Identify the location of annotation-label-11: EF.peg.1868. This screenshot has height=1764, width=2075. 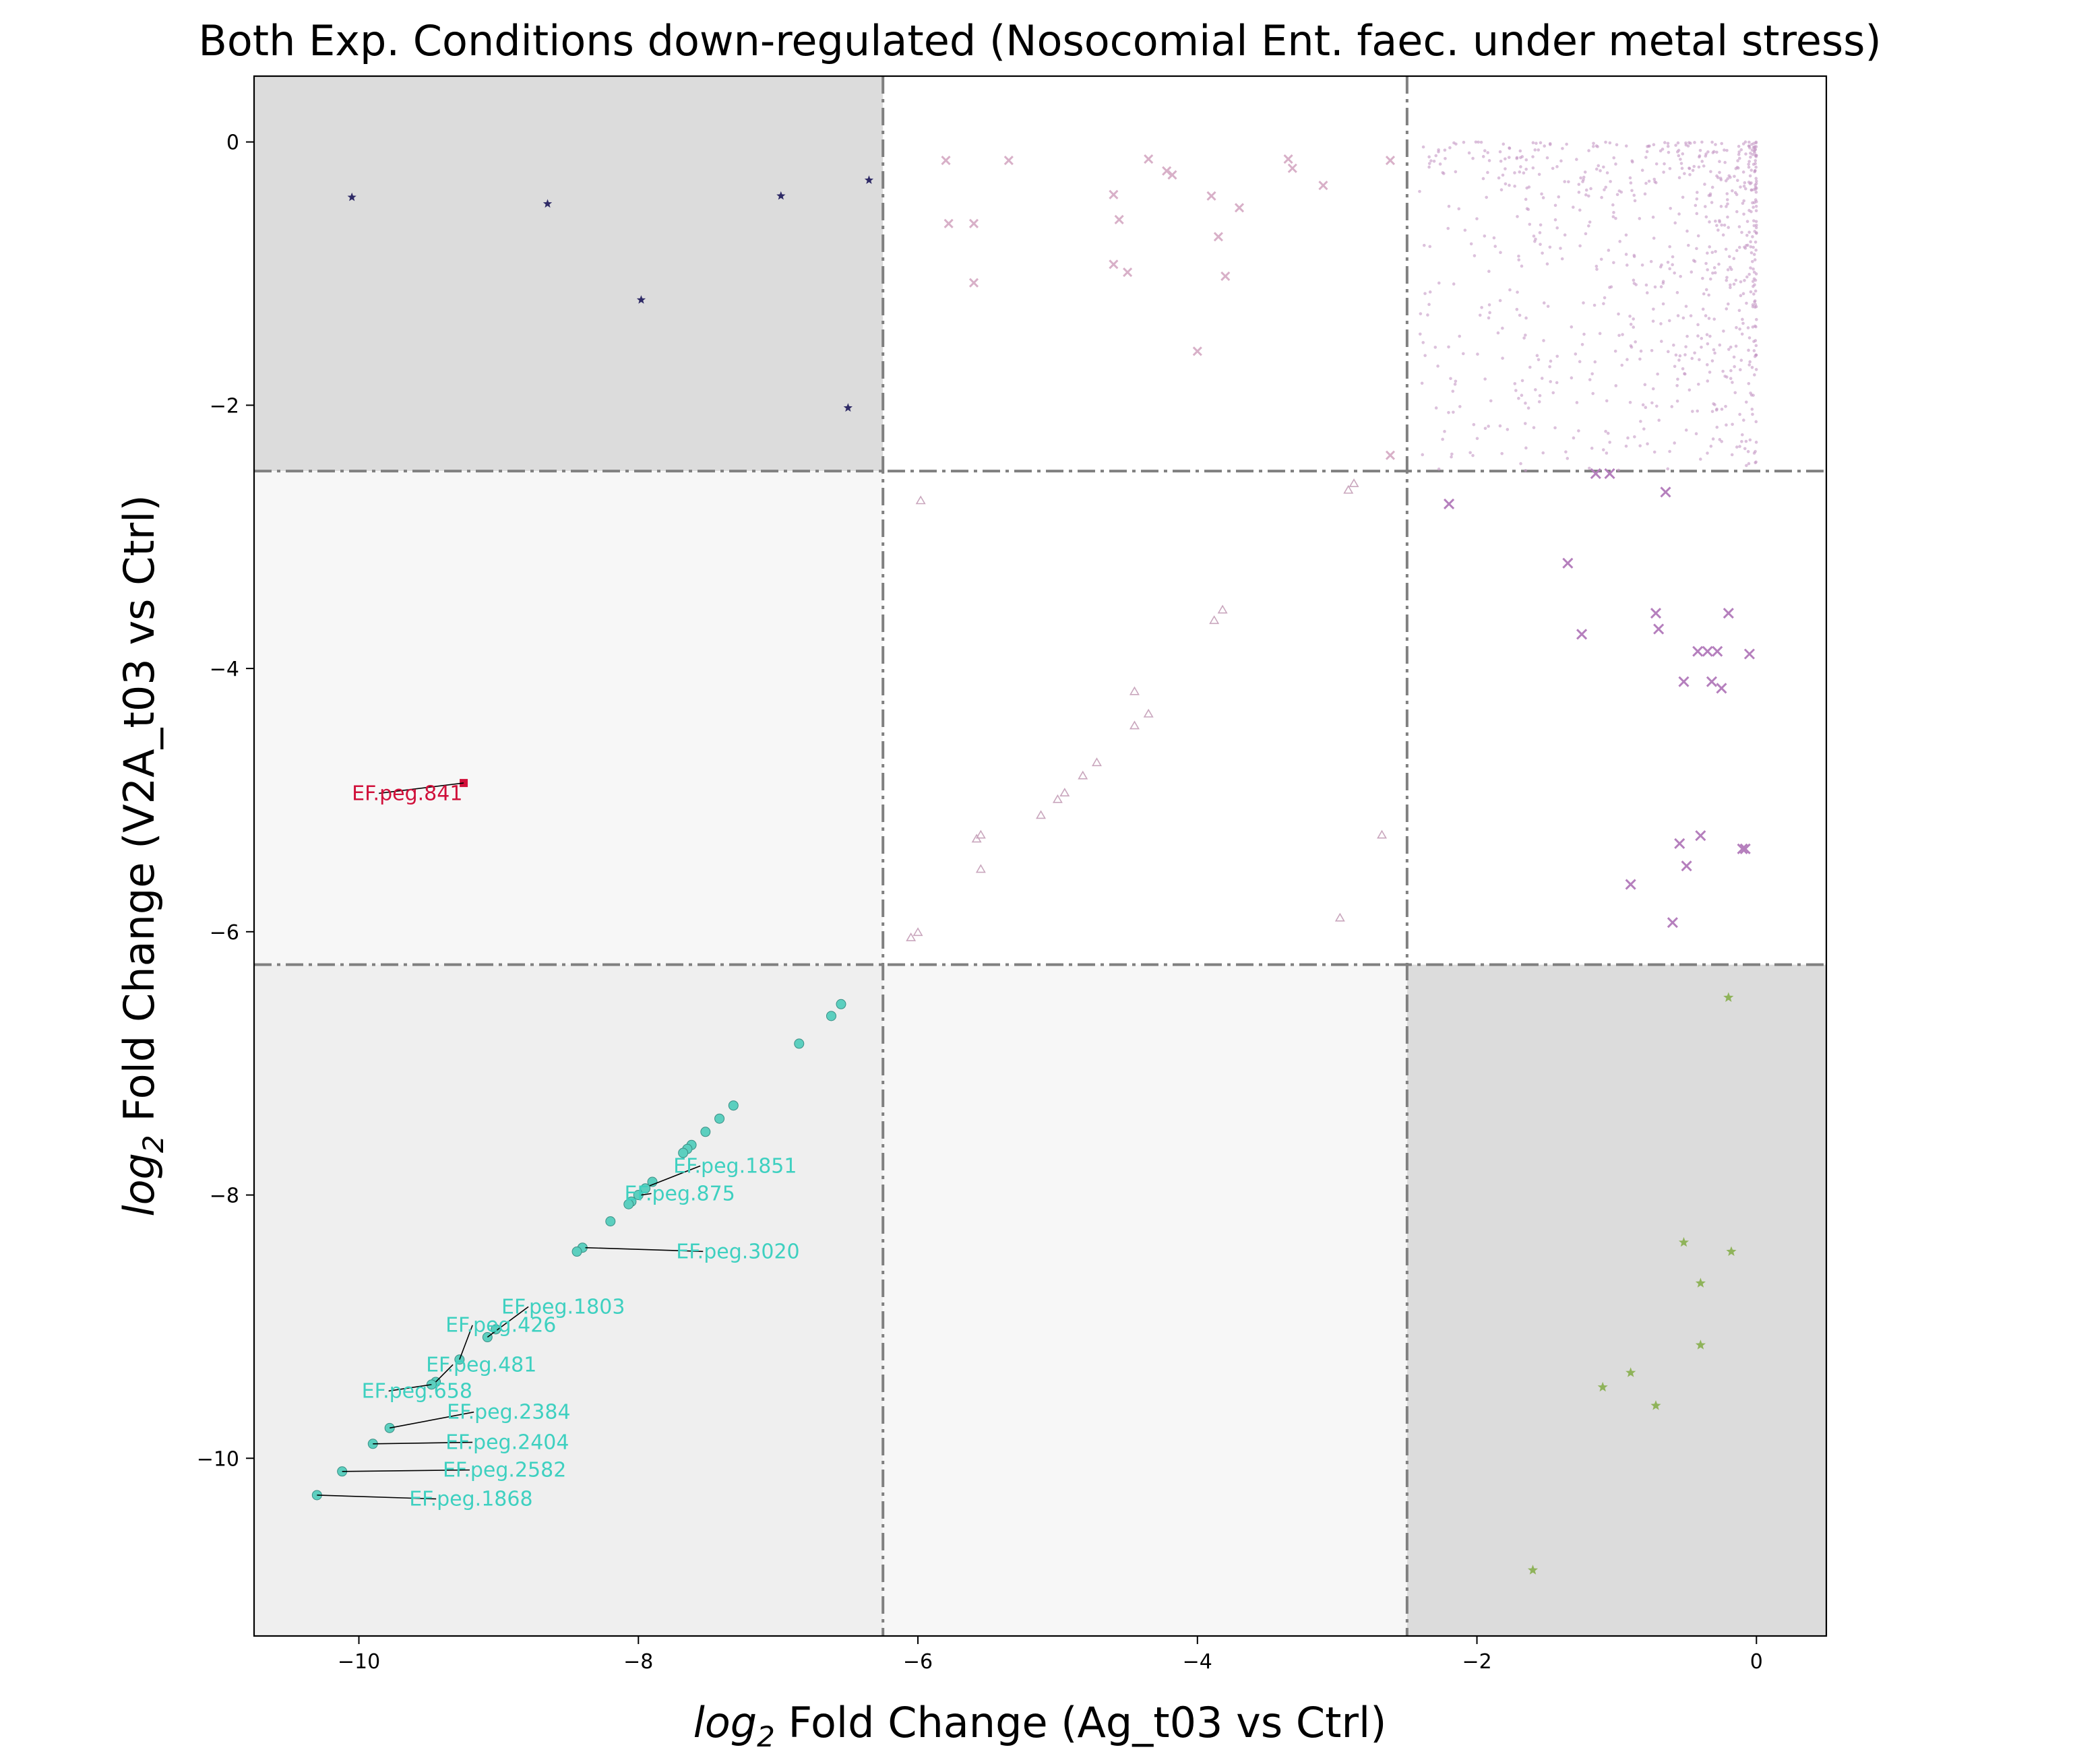
(470, 1500).